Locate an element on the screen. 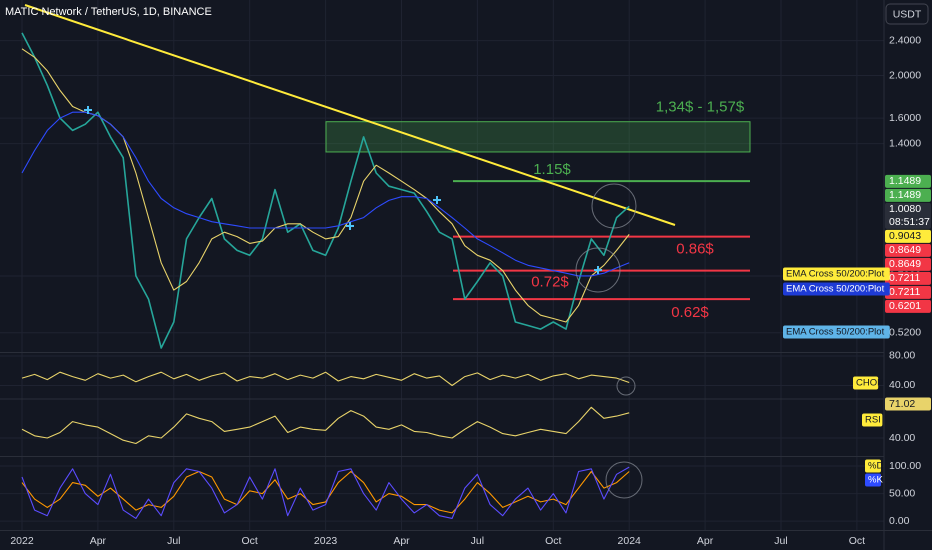 Image resolution: width=932 pixels, height=550 pixels. y-tick-label: 0.00 is located at coordinates (899, 521).